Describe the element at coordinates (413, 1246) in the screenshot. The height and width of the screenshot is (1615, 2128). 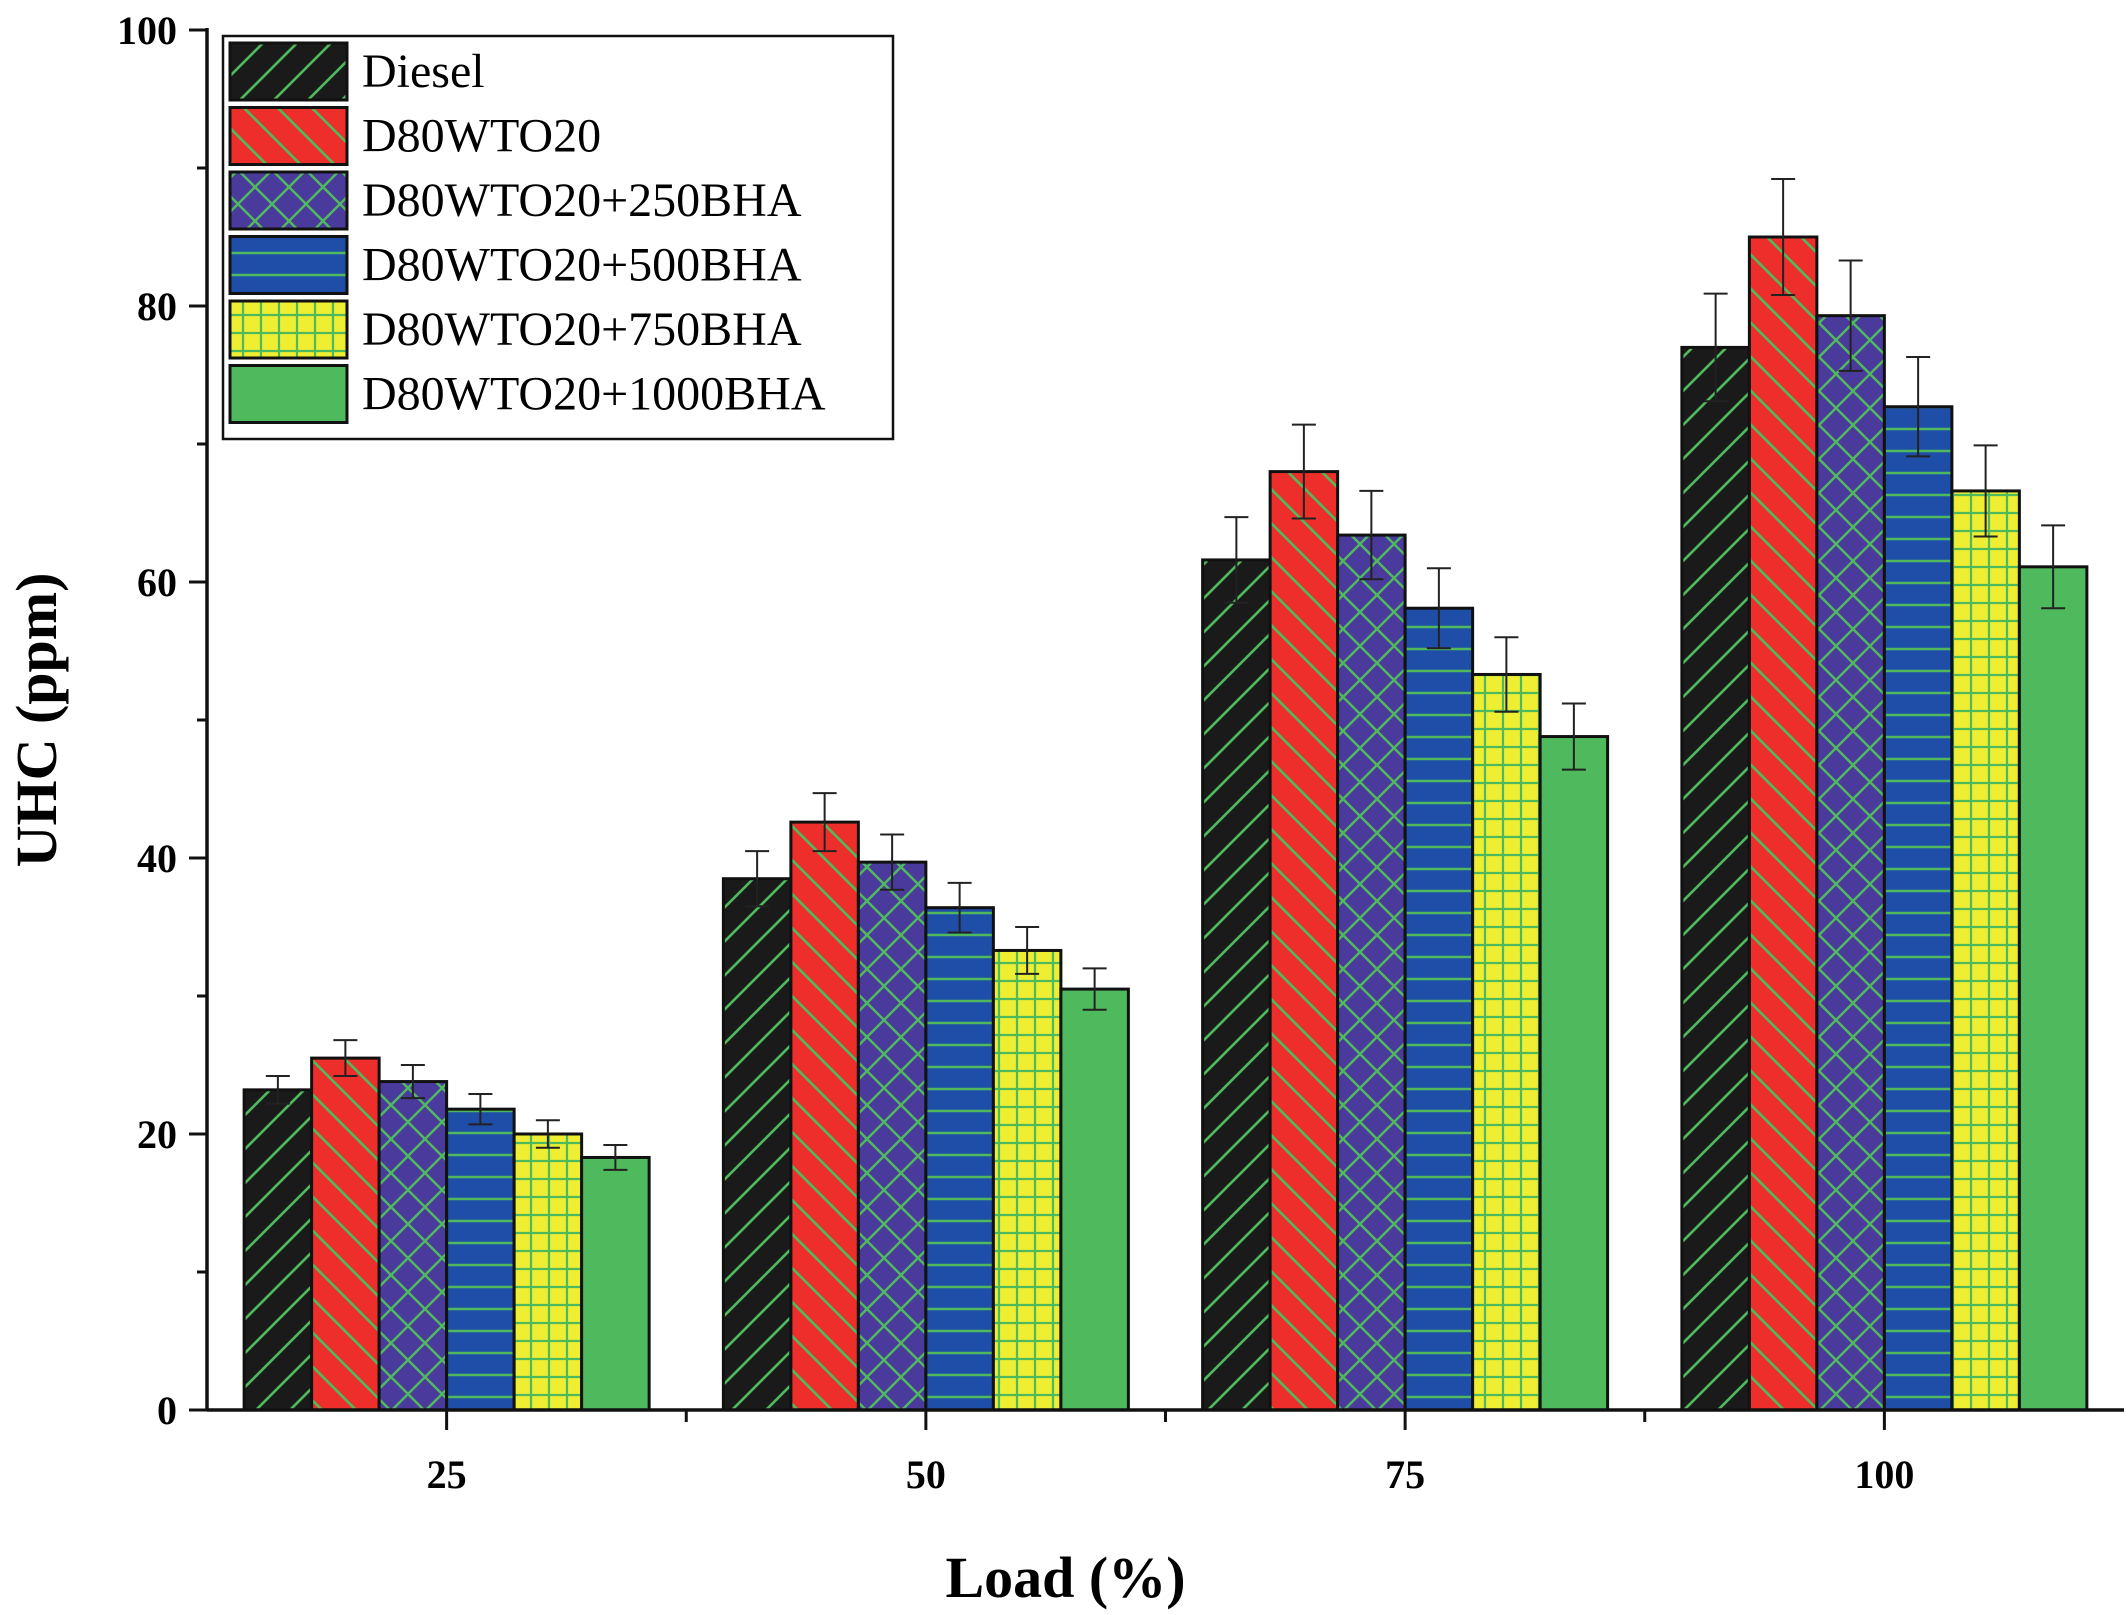
I see `bar-D80WTO20+250BHA-25` at that location.